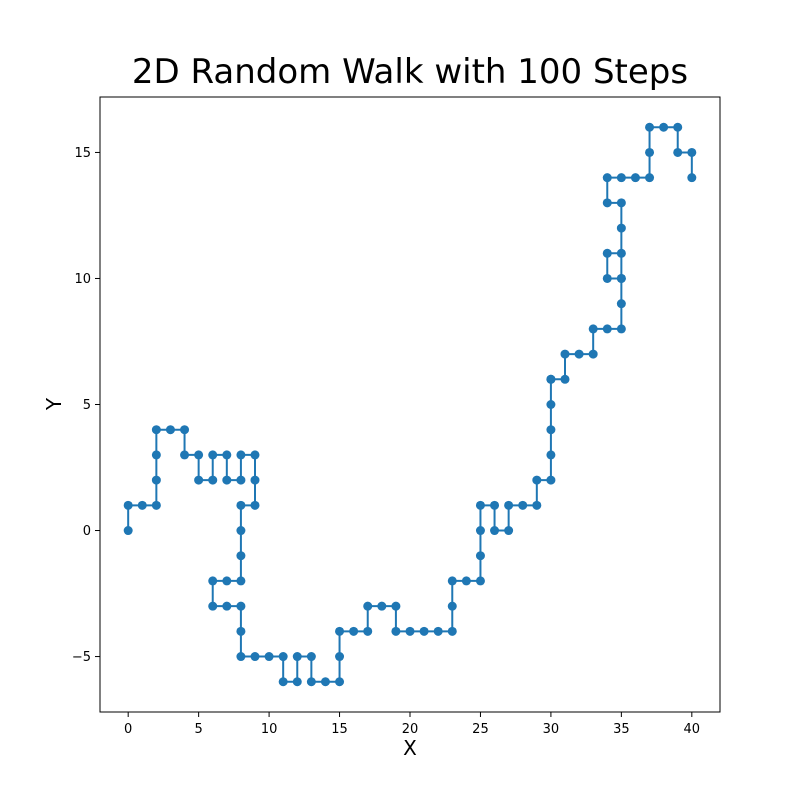 This screenshot has width=800, height=800. What do you see at coordinates (621, 729) in the screenshot?
I see `x-tick-label: 35` at bounding box center [621, 729].